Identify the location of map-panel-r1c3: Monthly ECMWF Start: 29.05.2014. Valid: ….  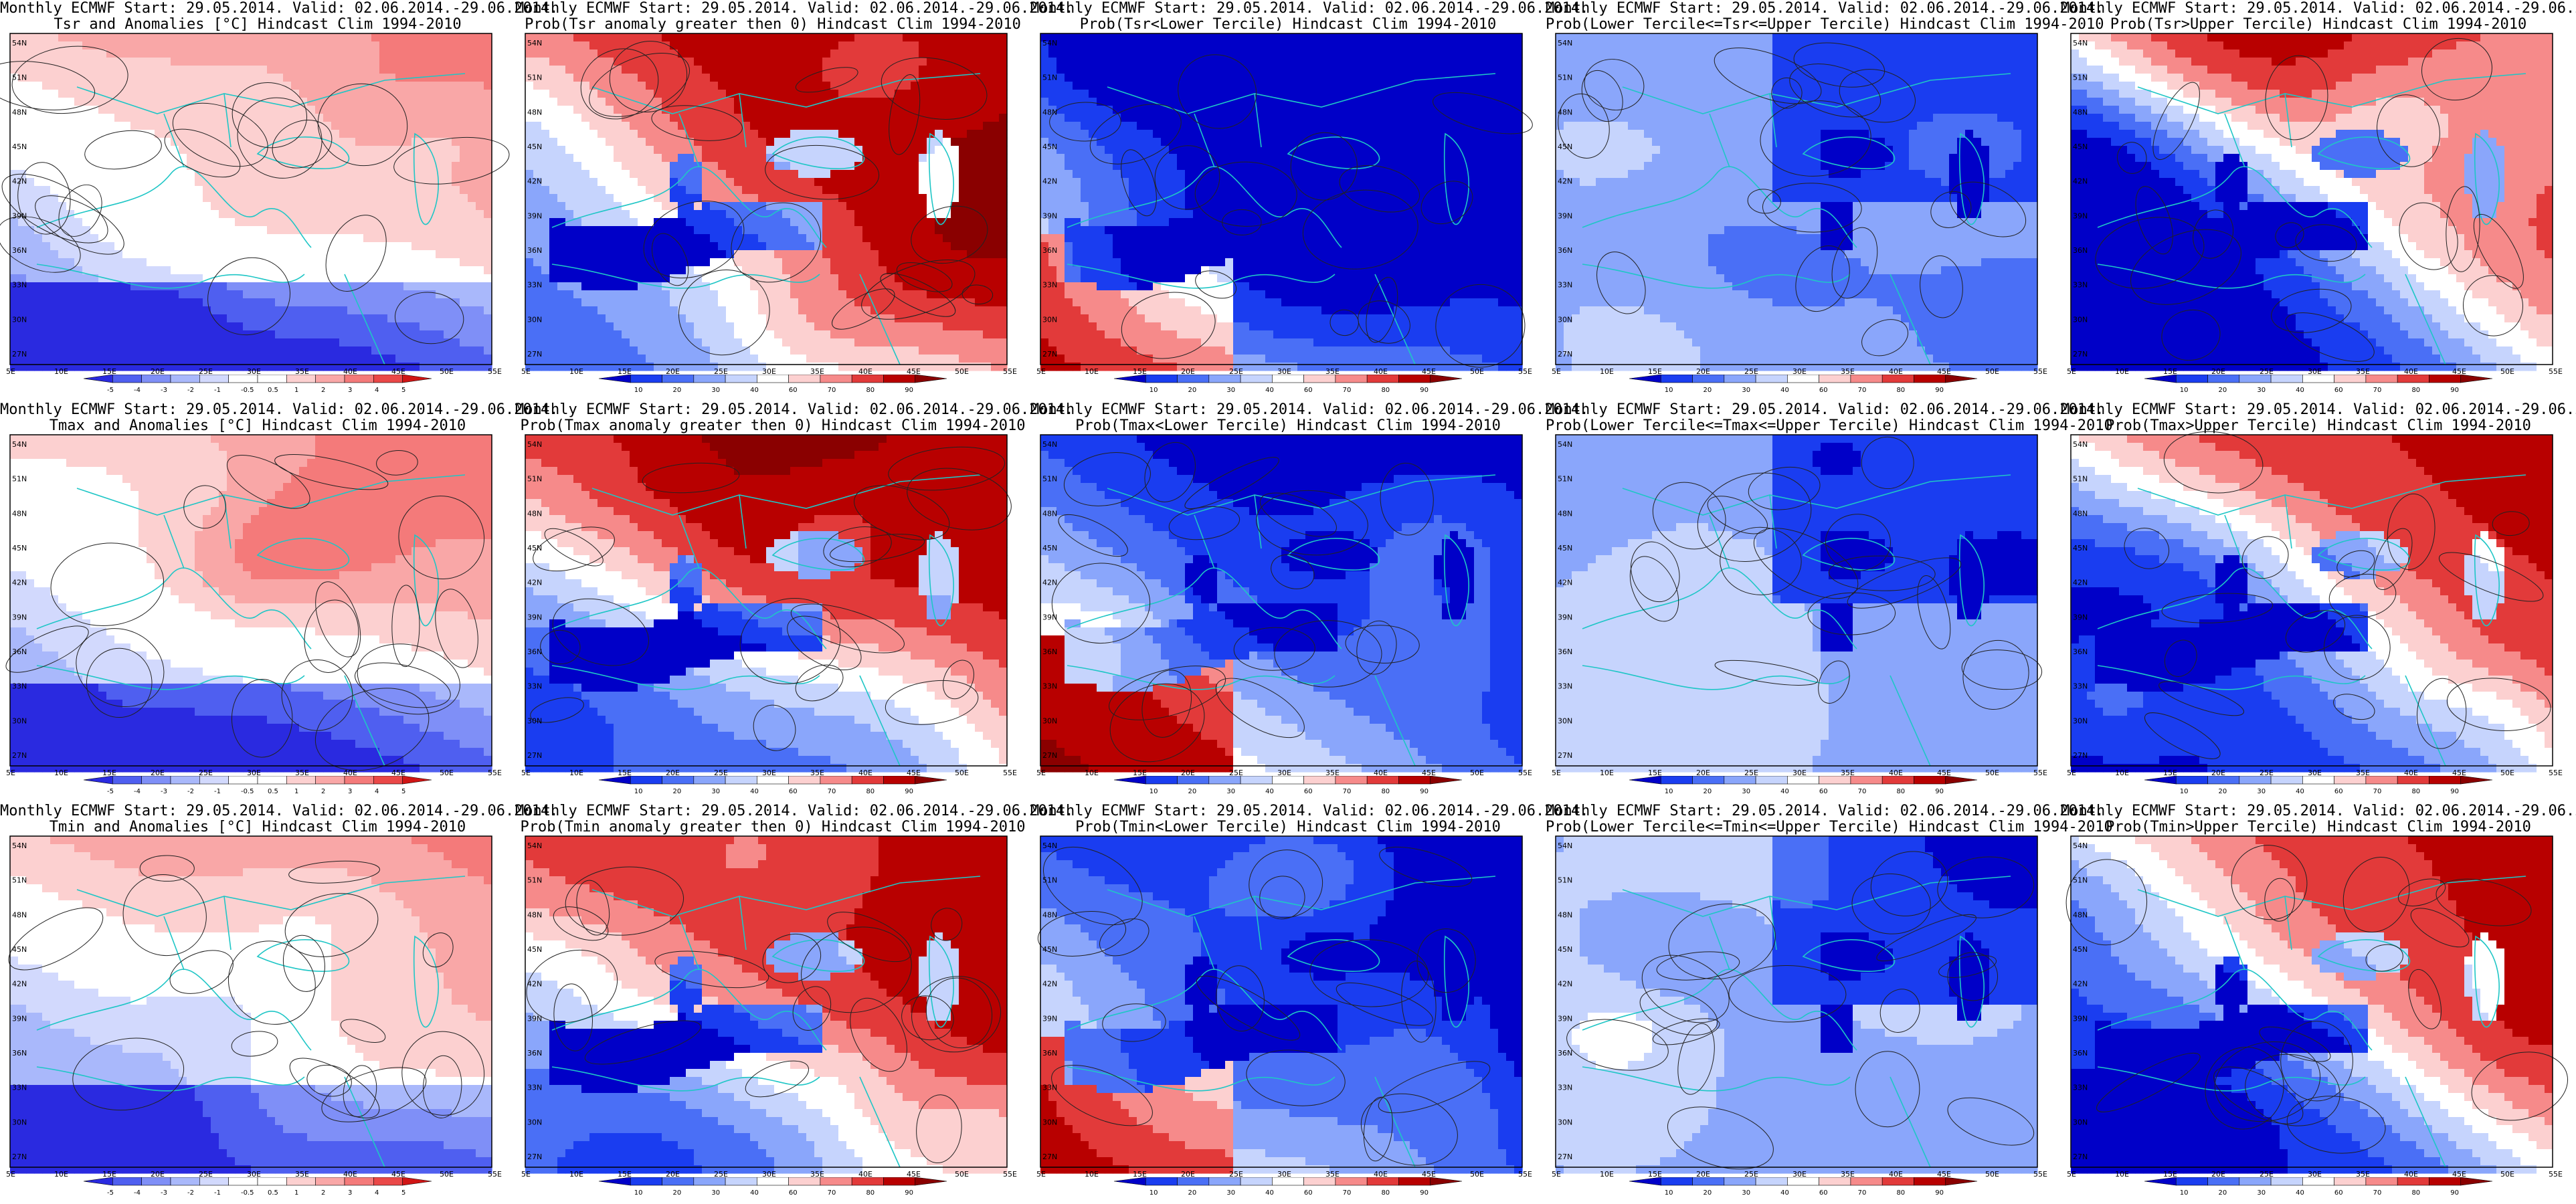
(1309, 200).